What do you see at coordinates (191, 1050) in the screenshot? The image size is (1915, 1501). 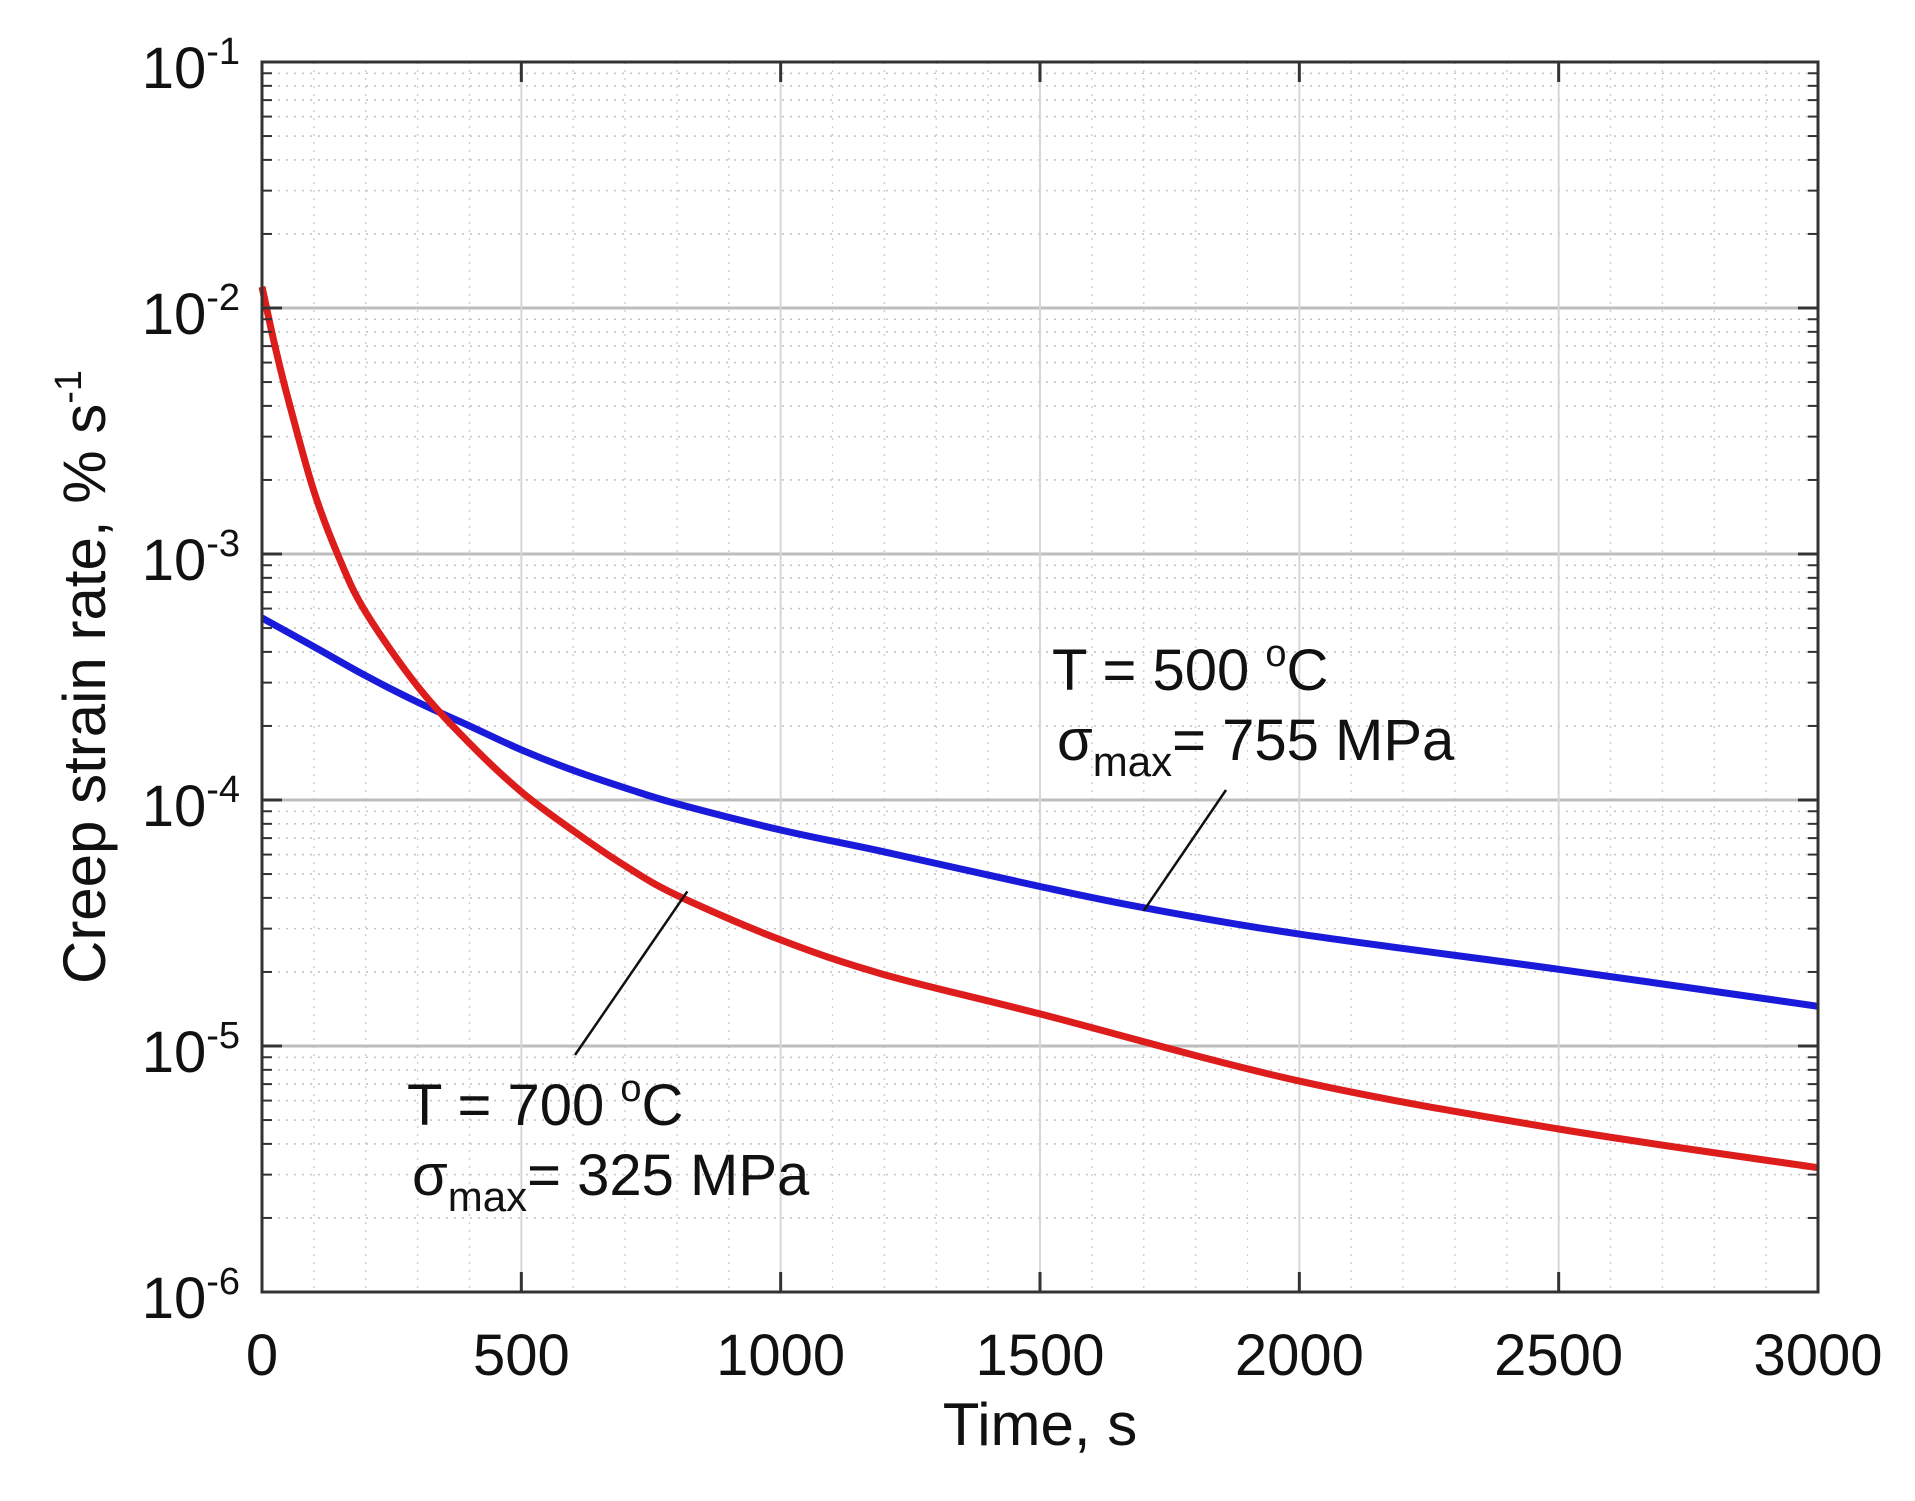 I see `y-tick-label: 10⁻⁵` at bounding box center [191, 1050].